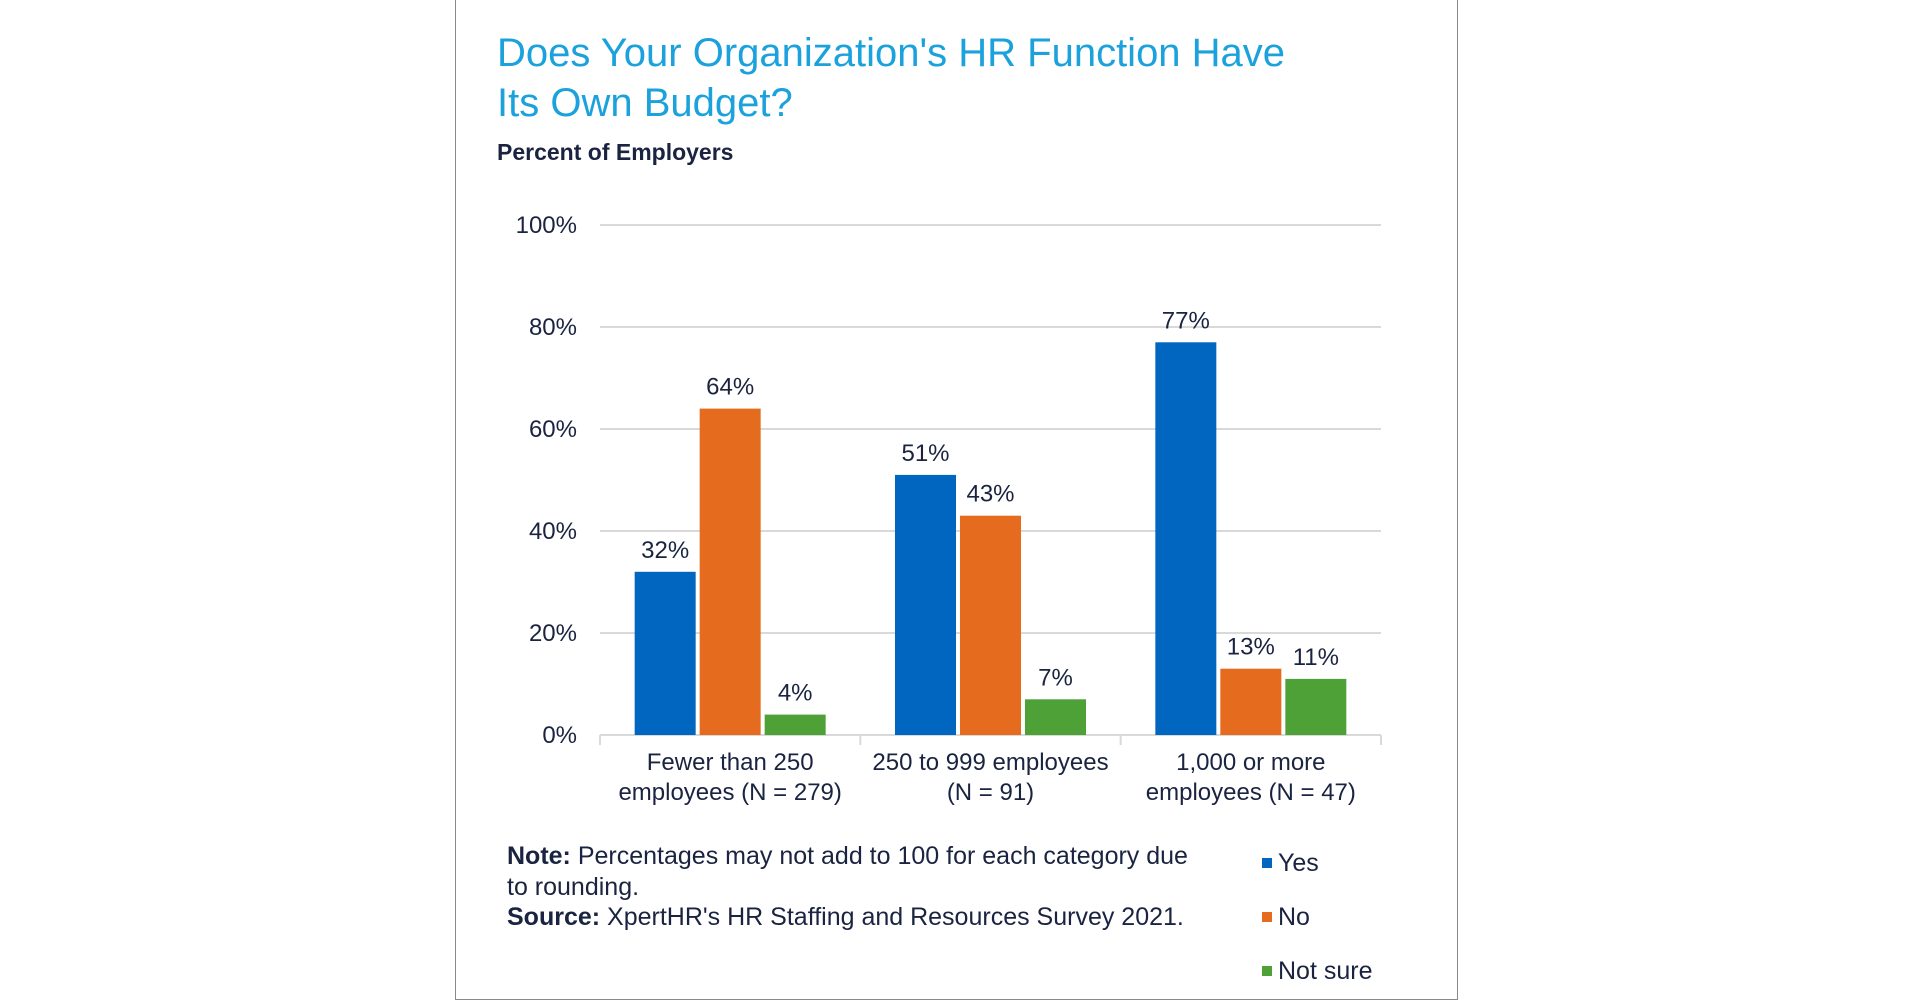  Describe the element at coordinates (730, 387) in the screenshot. I see `data-label: 64%` at that location.